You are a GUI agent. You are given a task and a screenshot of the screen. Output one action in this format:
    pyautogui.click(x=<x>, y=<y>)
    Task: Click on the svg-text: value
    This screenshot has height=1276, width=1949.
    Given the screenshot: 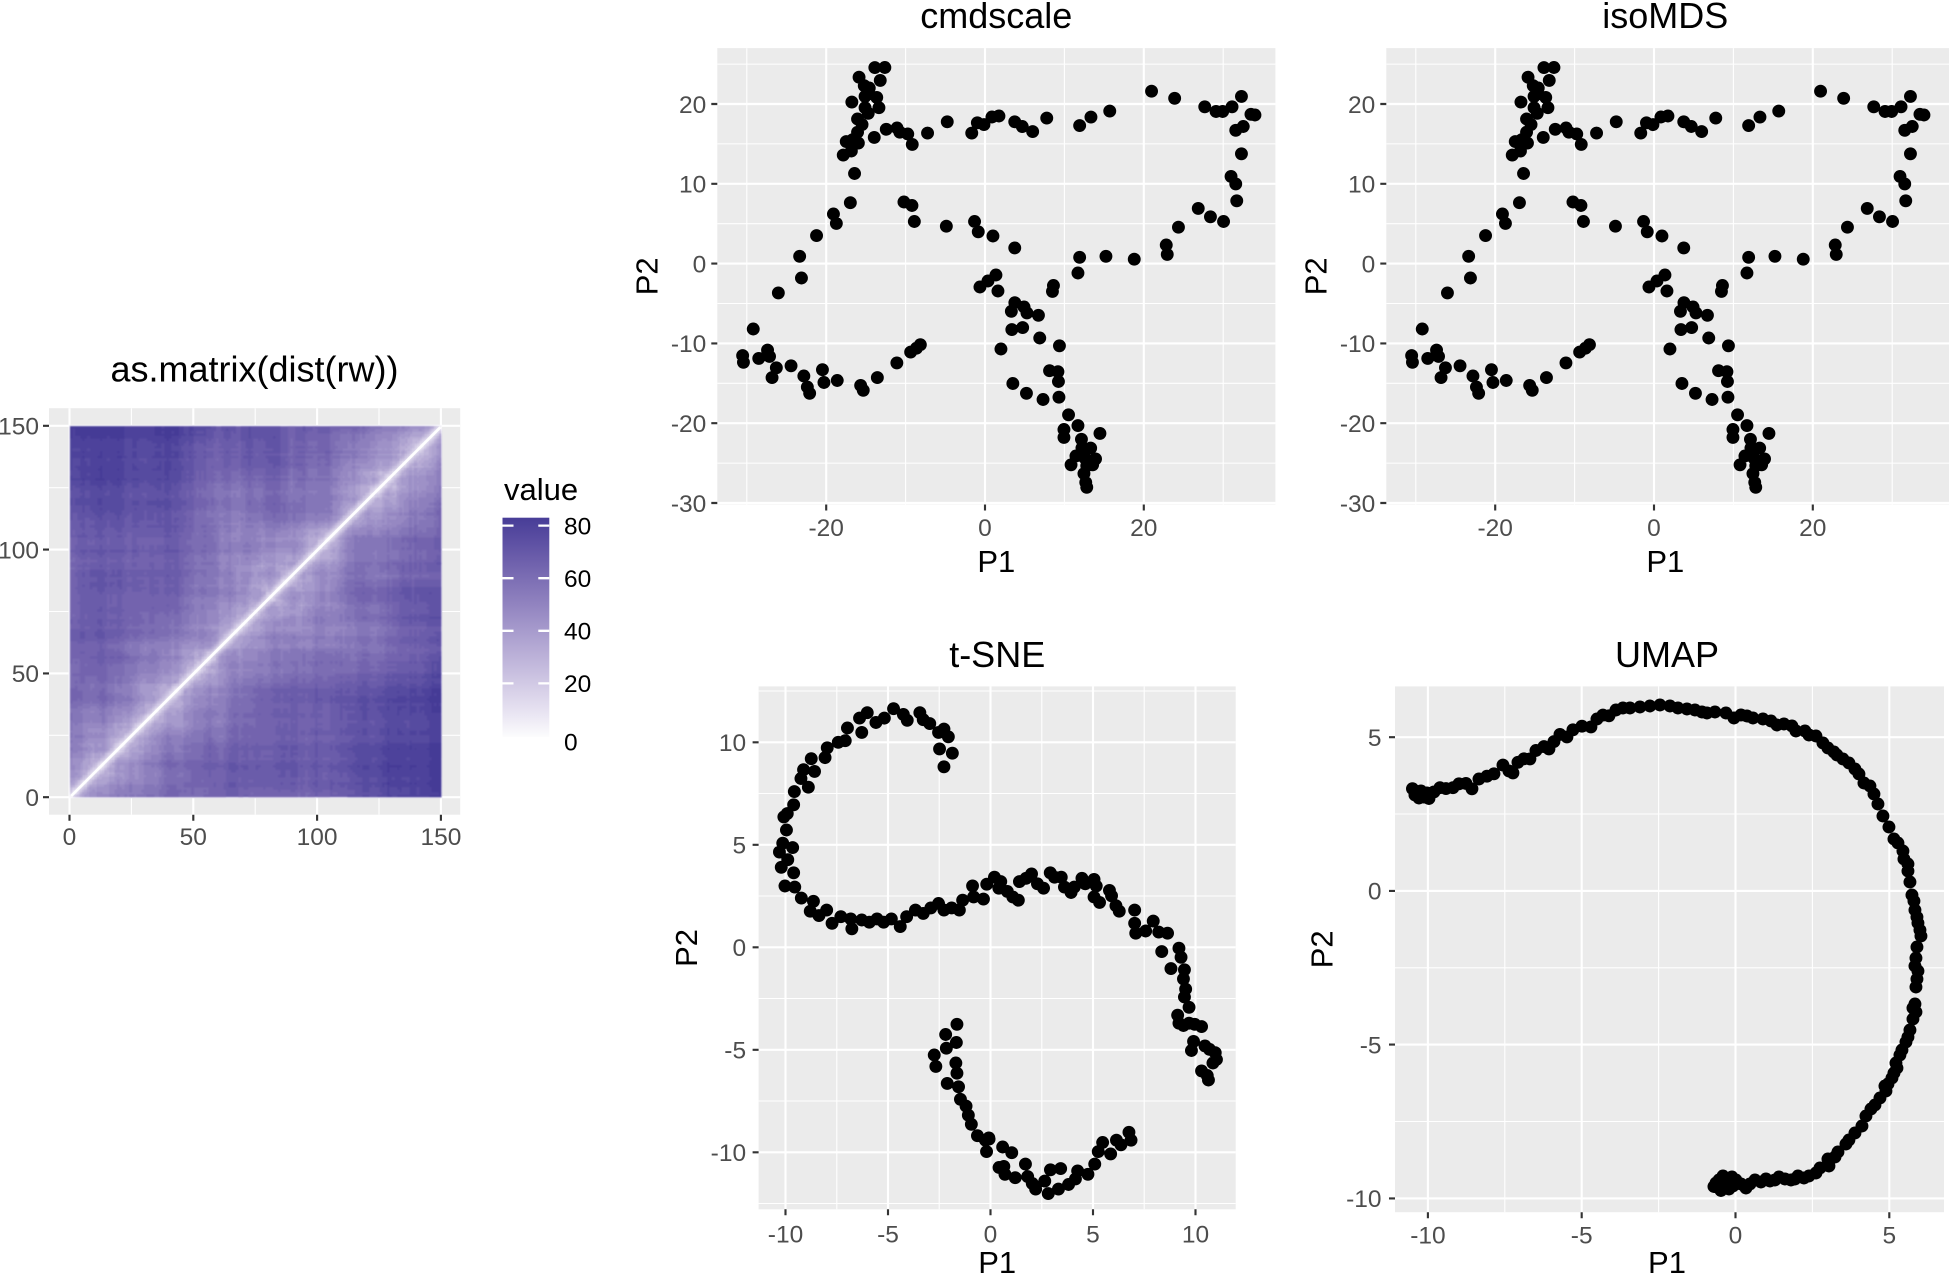 What is the action you would take?
    pyautogui.click(x=541, y=489)
    